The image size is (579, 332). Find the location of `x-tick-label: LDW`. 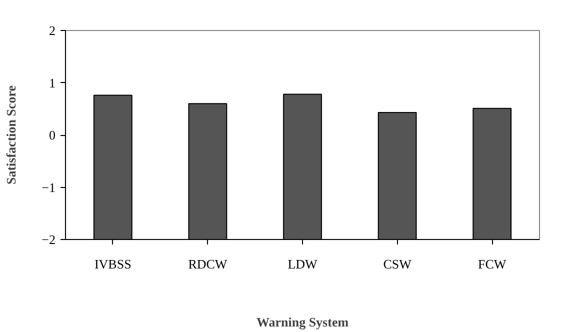

x-tick-label: LDW is located at coordinates (303, 264).